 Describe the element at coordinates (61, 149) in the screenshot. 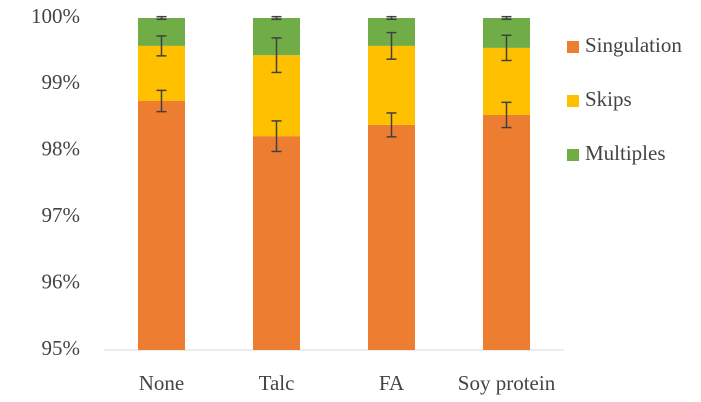

I see `y-tick-label: 98%` at that location.